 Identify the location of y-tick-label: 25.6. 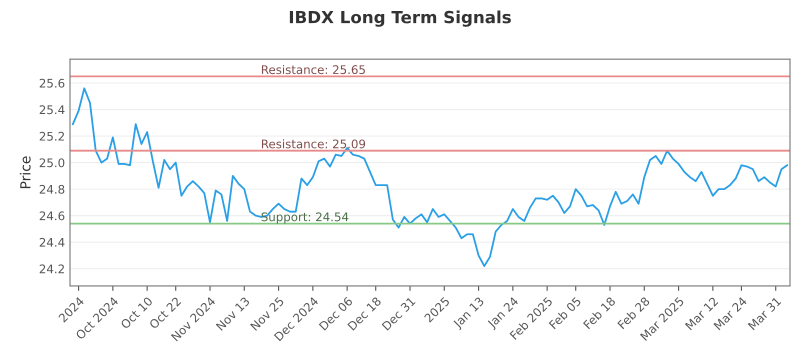
(52, 83).